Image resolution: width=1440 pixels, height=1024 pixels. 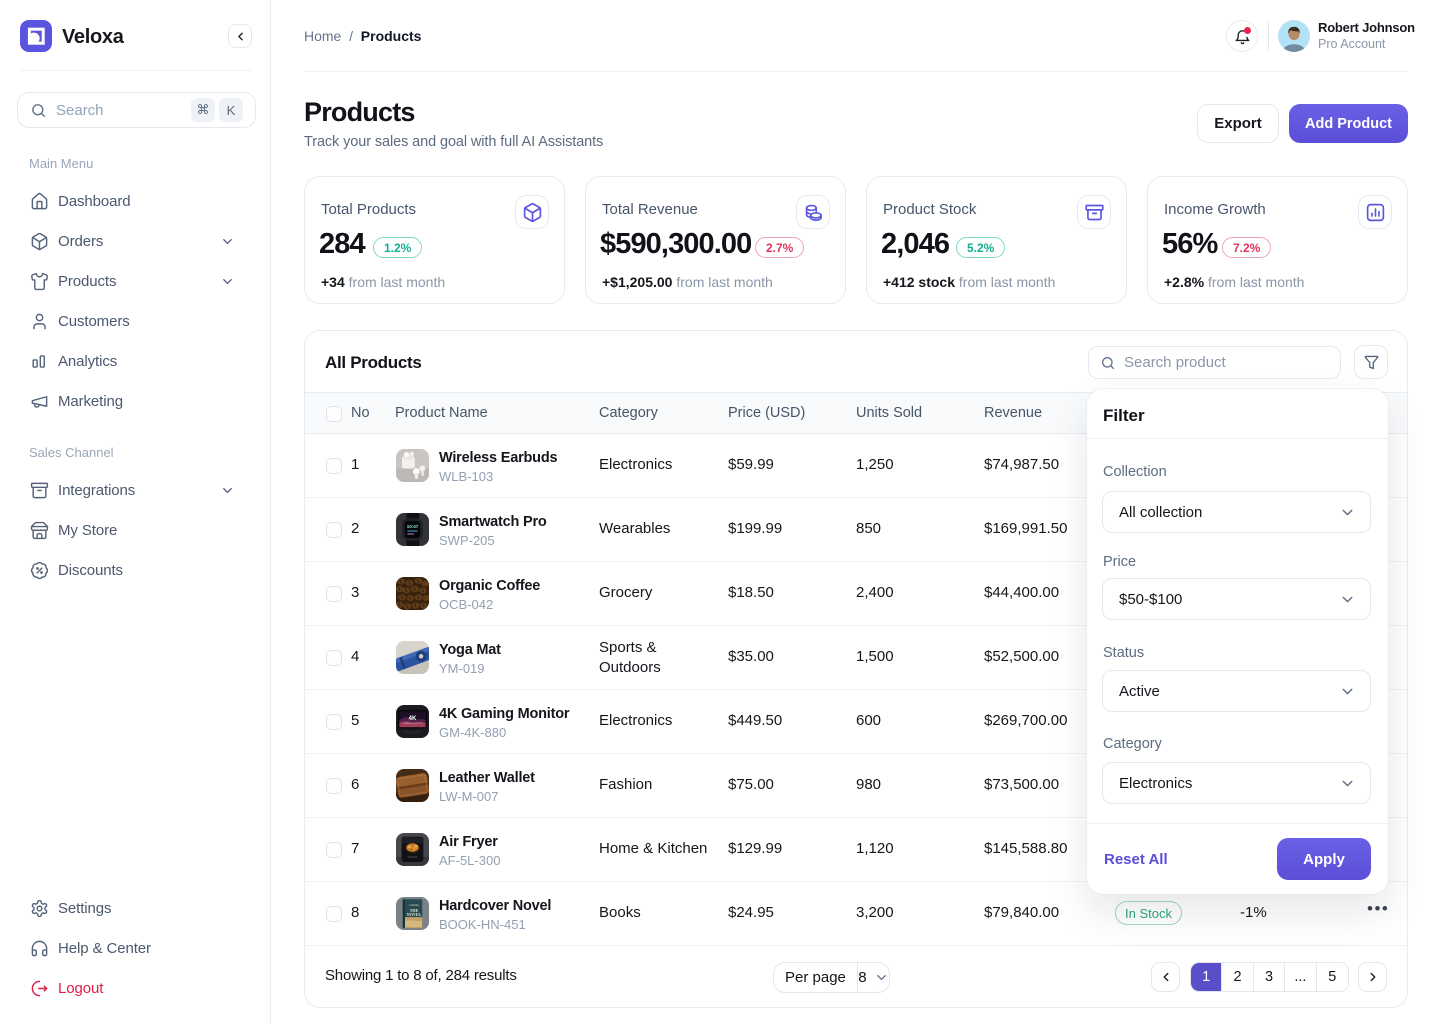 What do you see at coordinates (413, 723) in the screenshot?
I see `svg-text: GAMING MONITOR` at bounding box center [413, 723].